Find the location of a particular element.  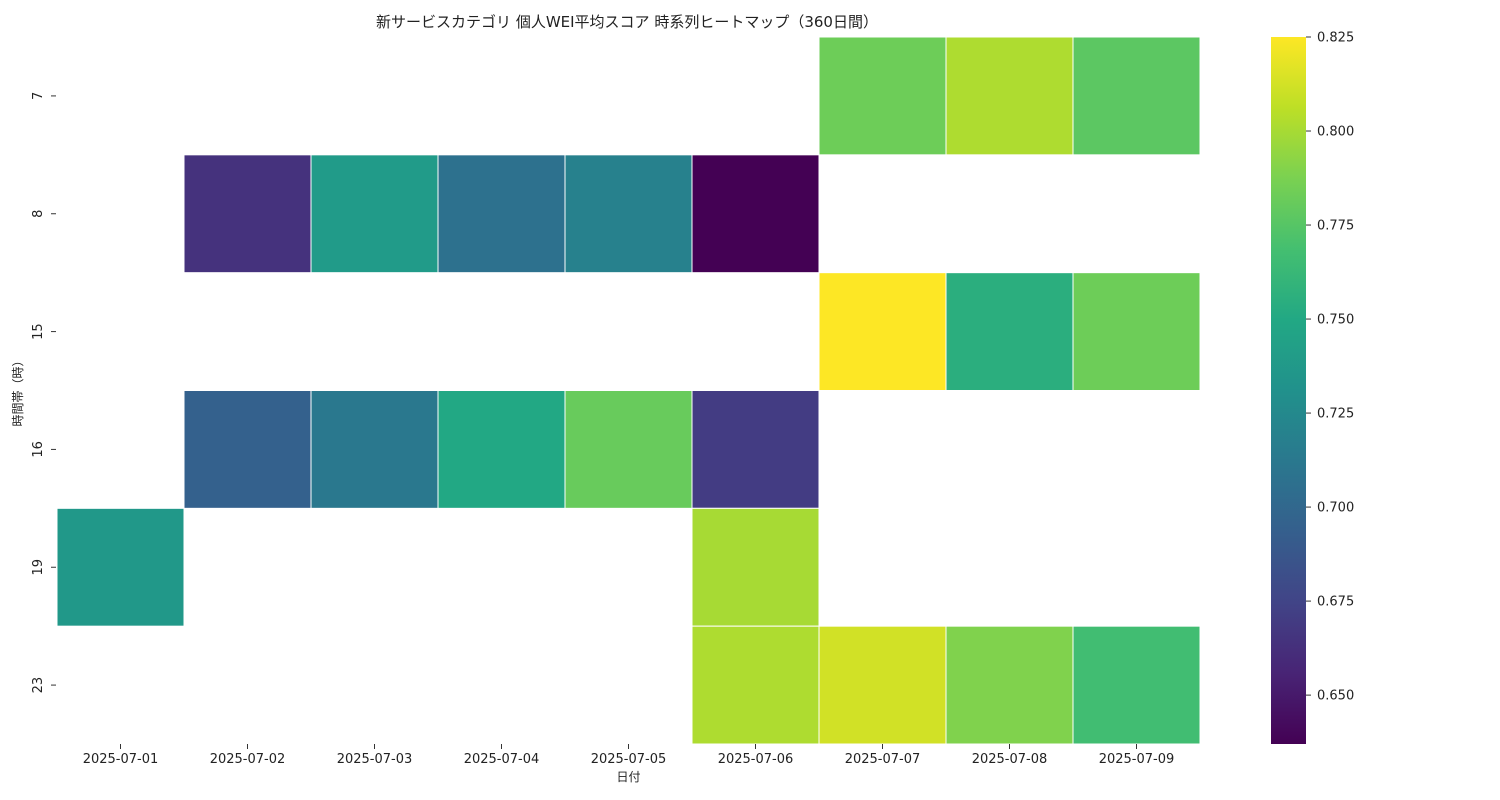

x-tick-label: 2025-07-04 is located at coordinates (502, 759).